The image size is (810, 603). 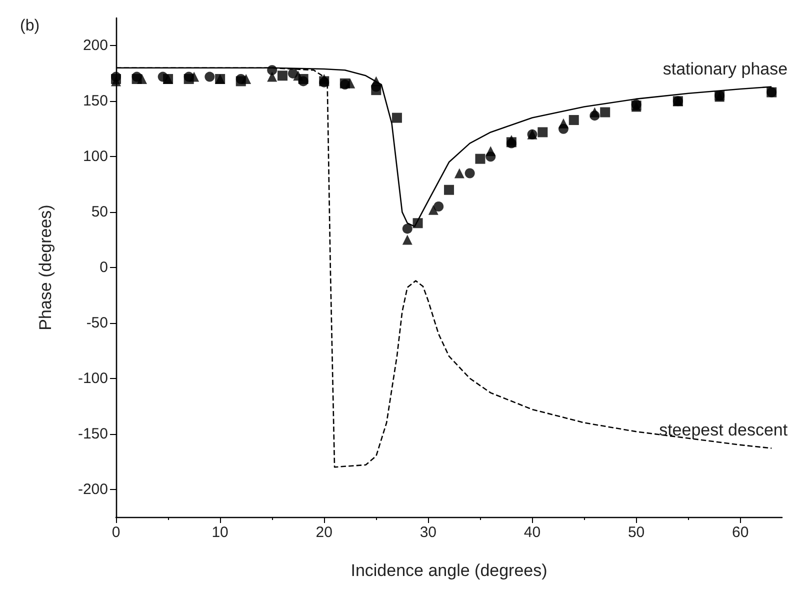 I want to click on x-tick-label: 50, so click(x=636, y=532).